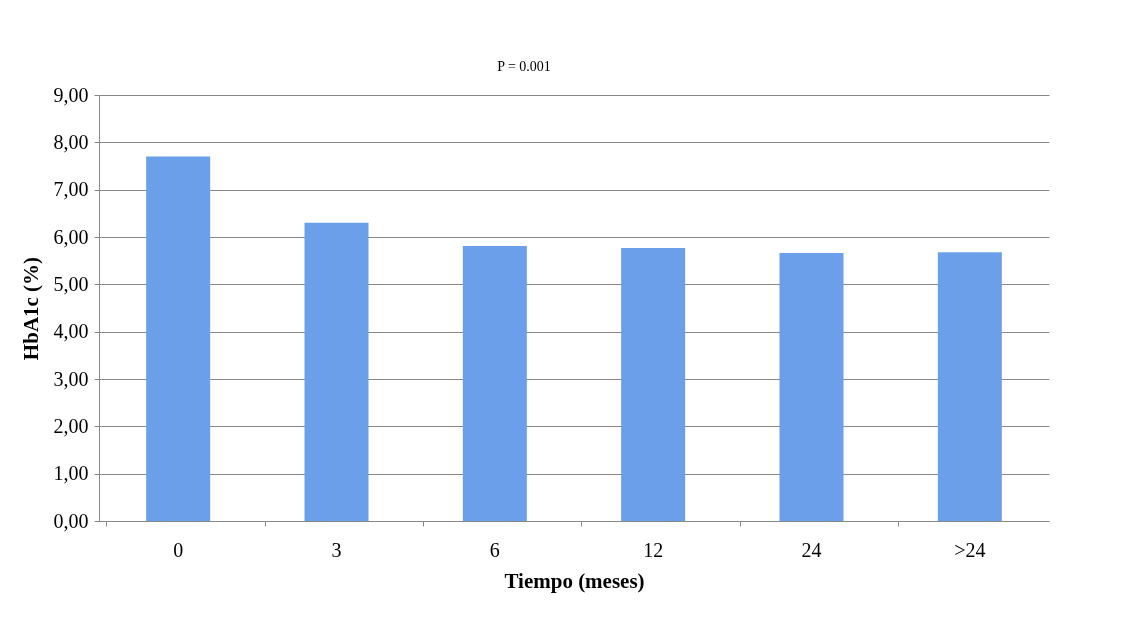  What do you see at coordinates (71, 283) in the screenshot?
I see `y-tick-label: 5,00` at bounding box center [71, 283].